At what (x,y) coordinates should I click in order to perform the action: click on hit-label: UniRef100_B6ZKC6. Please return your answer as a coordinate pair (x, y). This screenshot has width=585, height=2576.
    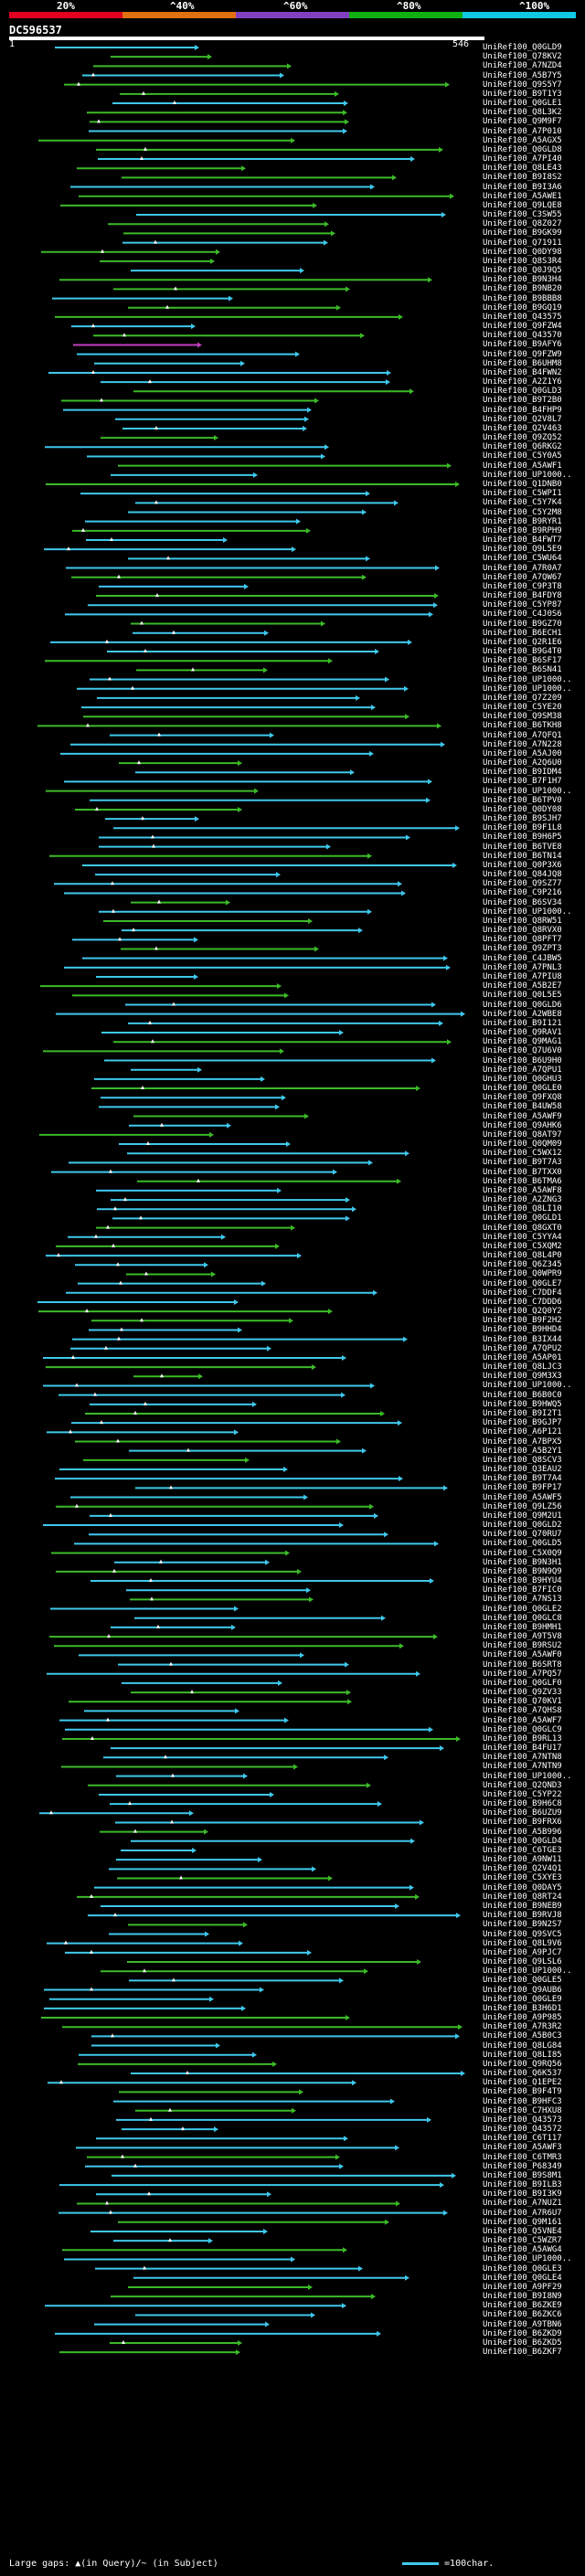
    Looking at the image, I should click on (522, 2315).